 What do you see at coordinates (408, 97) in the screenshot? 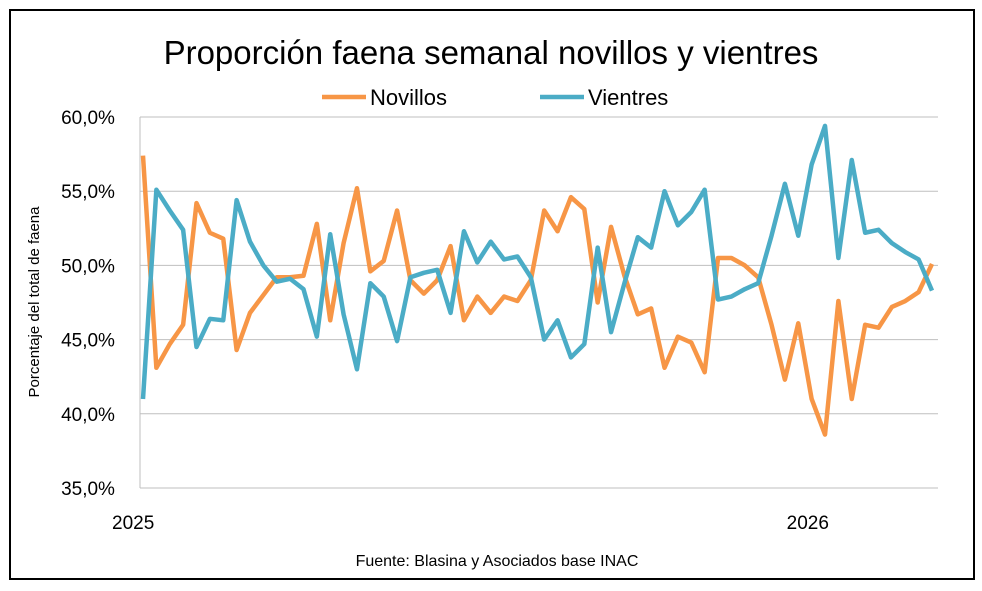
I see `legend-label-novillos: Novillos` at bounding box center [408, 97].